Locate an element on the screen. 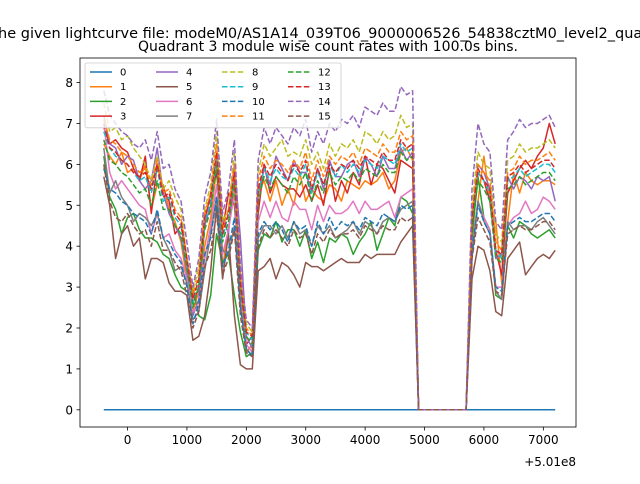 The width and height of the screenshot is (640, 484). x-tick-label-2000: 2000 is located at coordinates (246, 440).